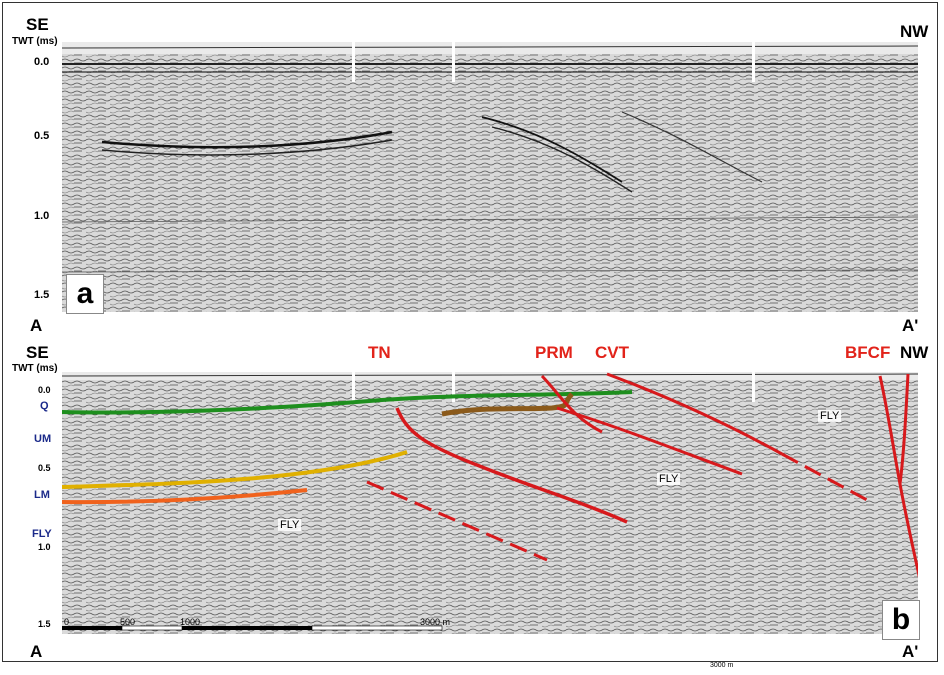  I want to click on panel-b-start-label: A, so click(36, 651).